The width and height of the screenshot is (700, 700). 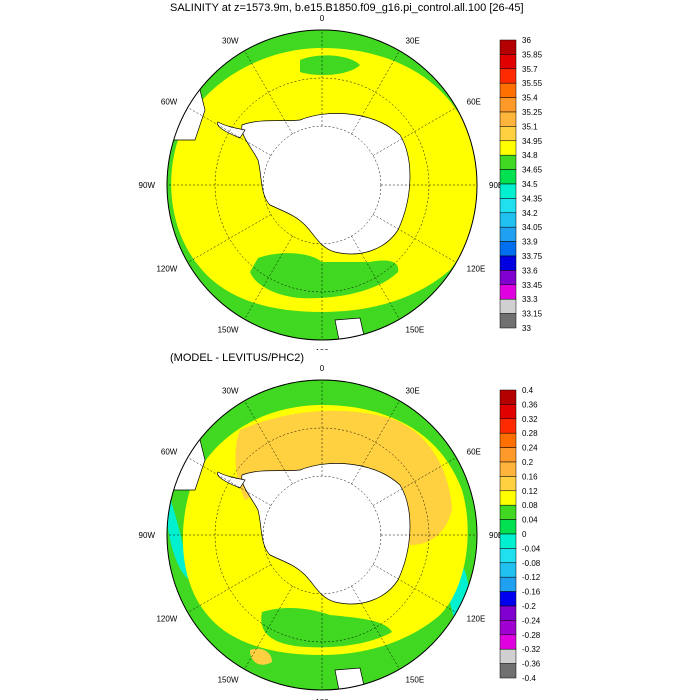 I want to click on colorbar-label: 35.85, so click(x=532, y=54).